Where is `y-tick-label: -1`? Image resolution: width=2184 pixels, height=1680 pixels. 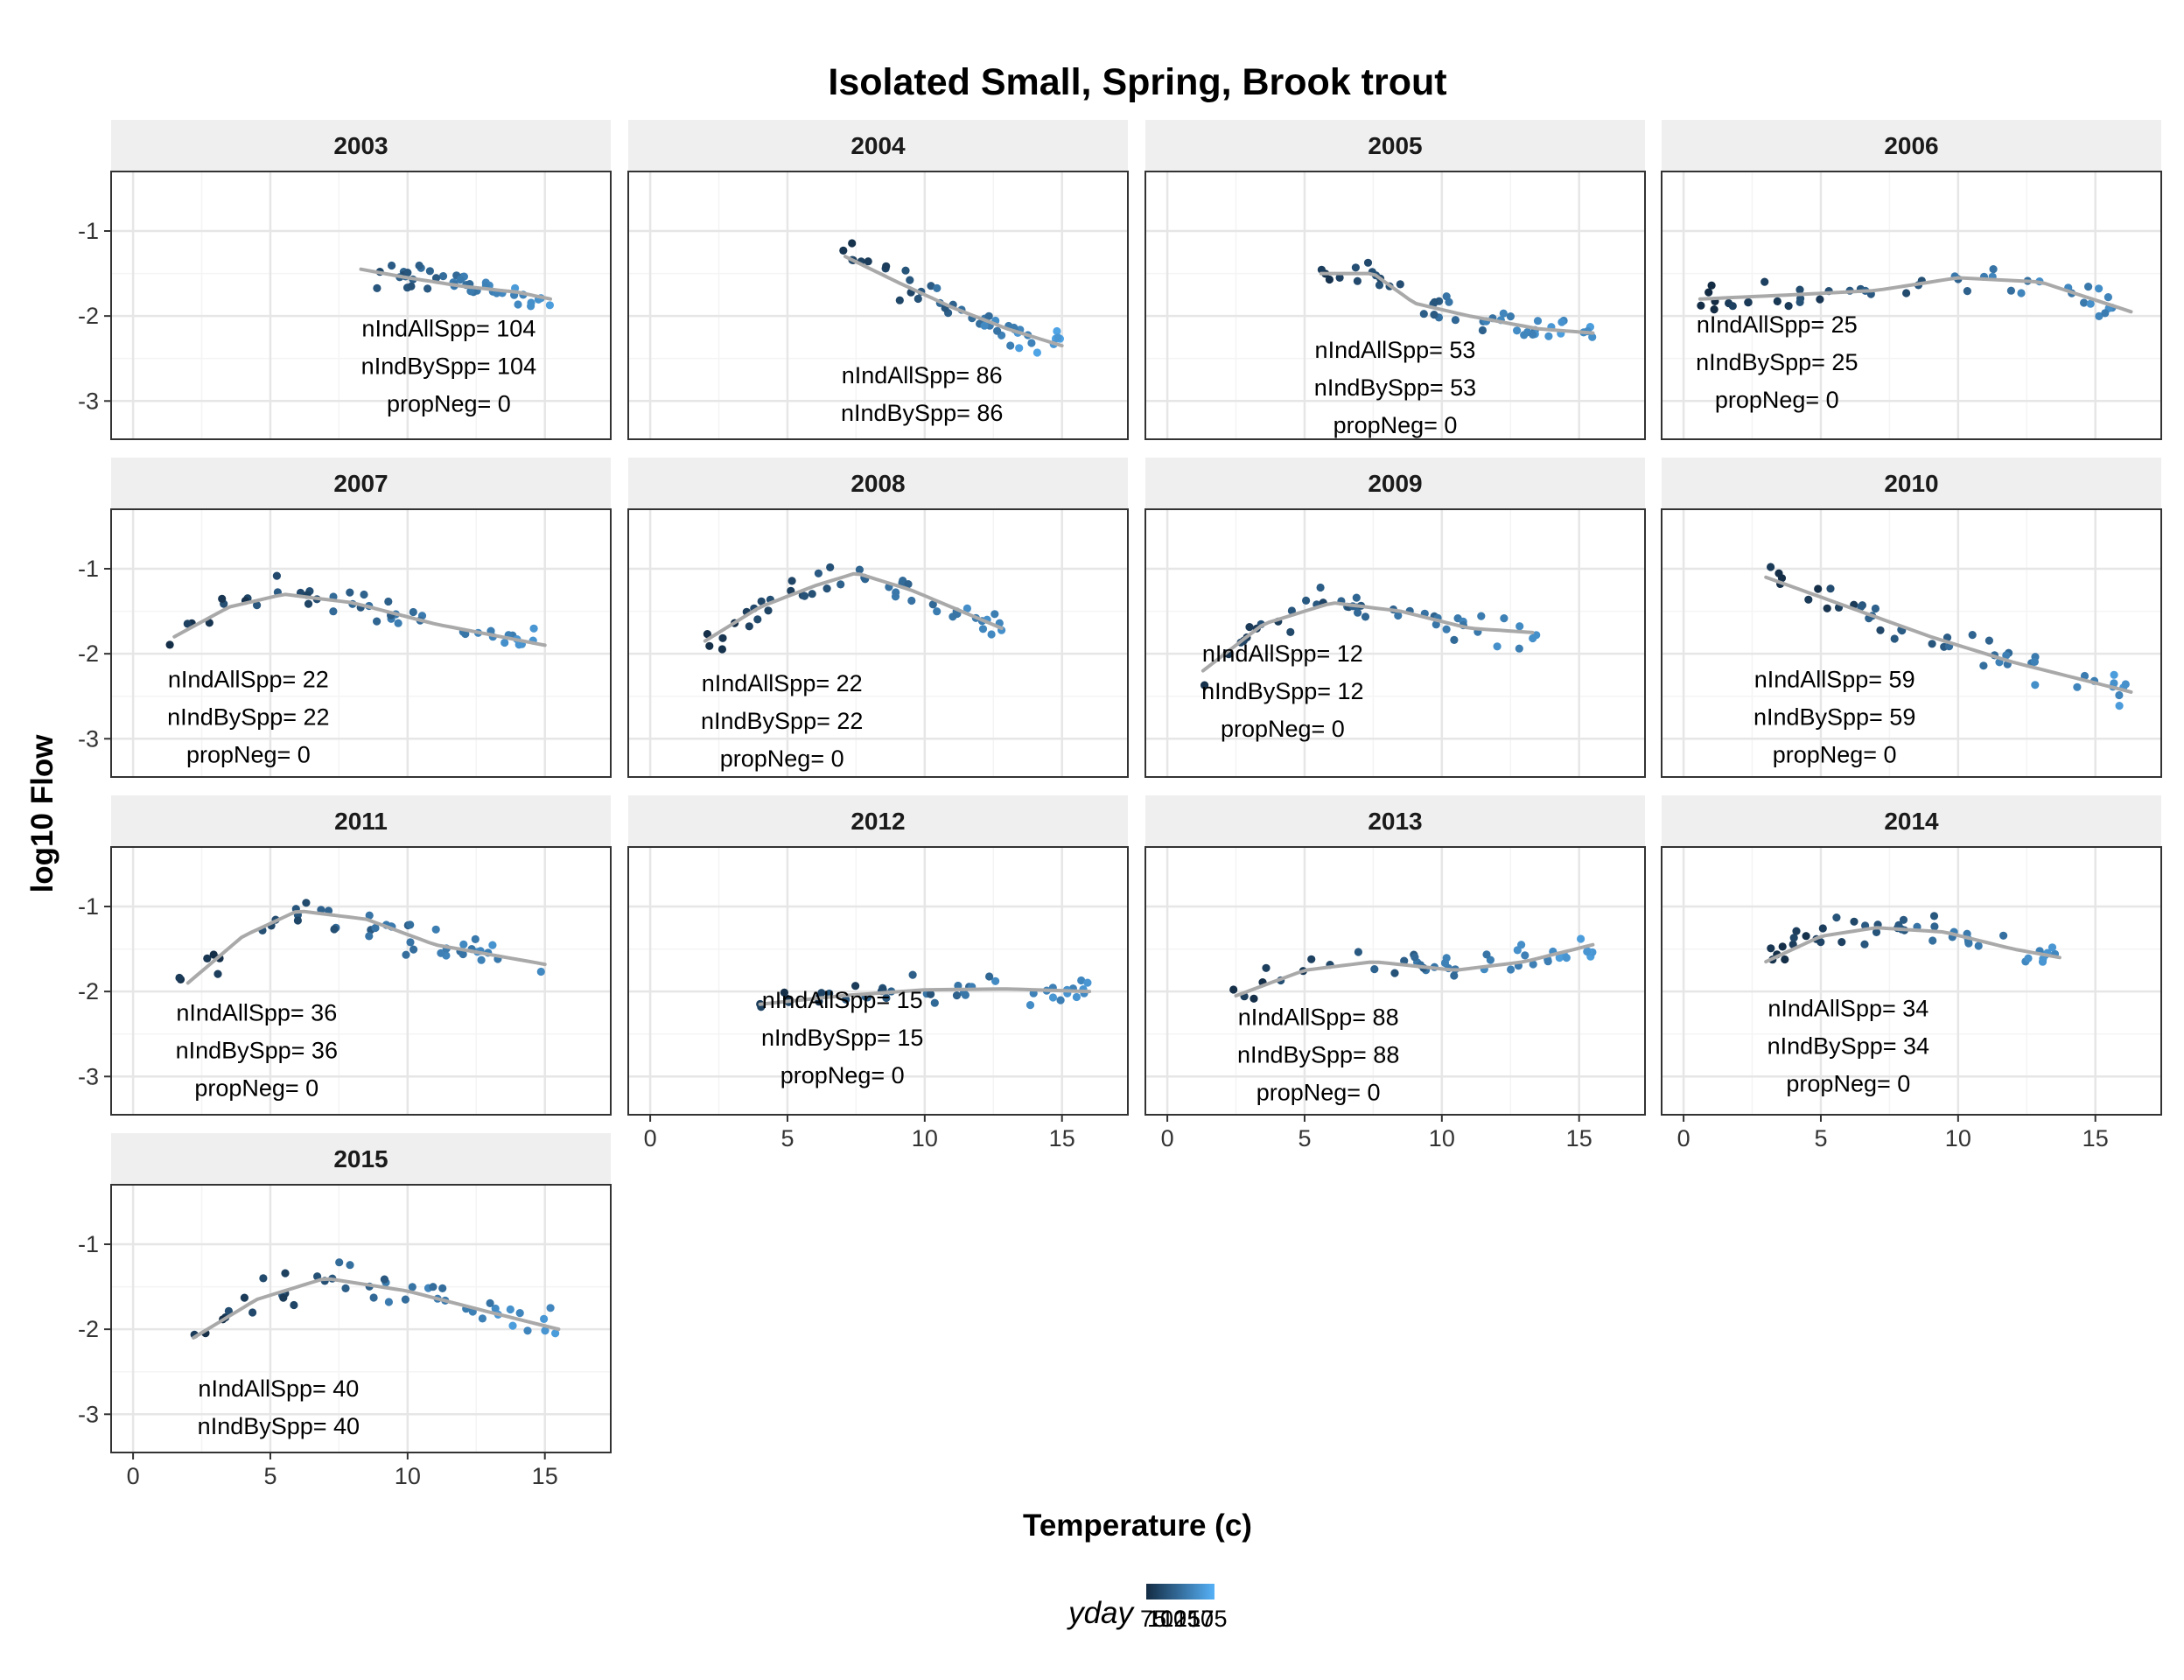 y-tick-label: -1 is located at coordinates (88, 906).